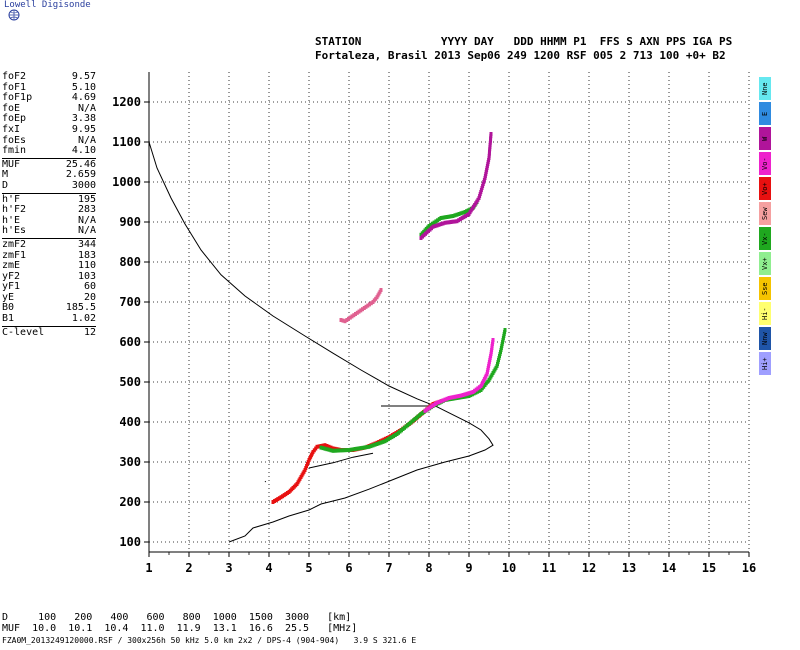  Describe the element at coordinates (86, 199) in the screenshot. I see `param-value: 195` at that location.